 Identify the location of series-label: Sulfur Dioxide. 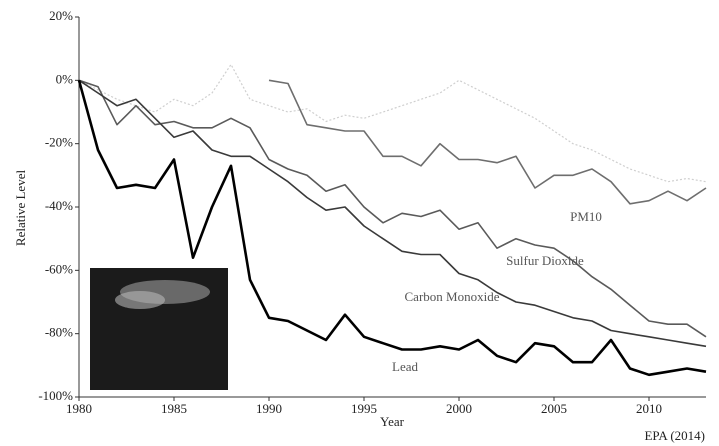
(545, 260).